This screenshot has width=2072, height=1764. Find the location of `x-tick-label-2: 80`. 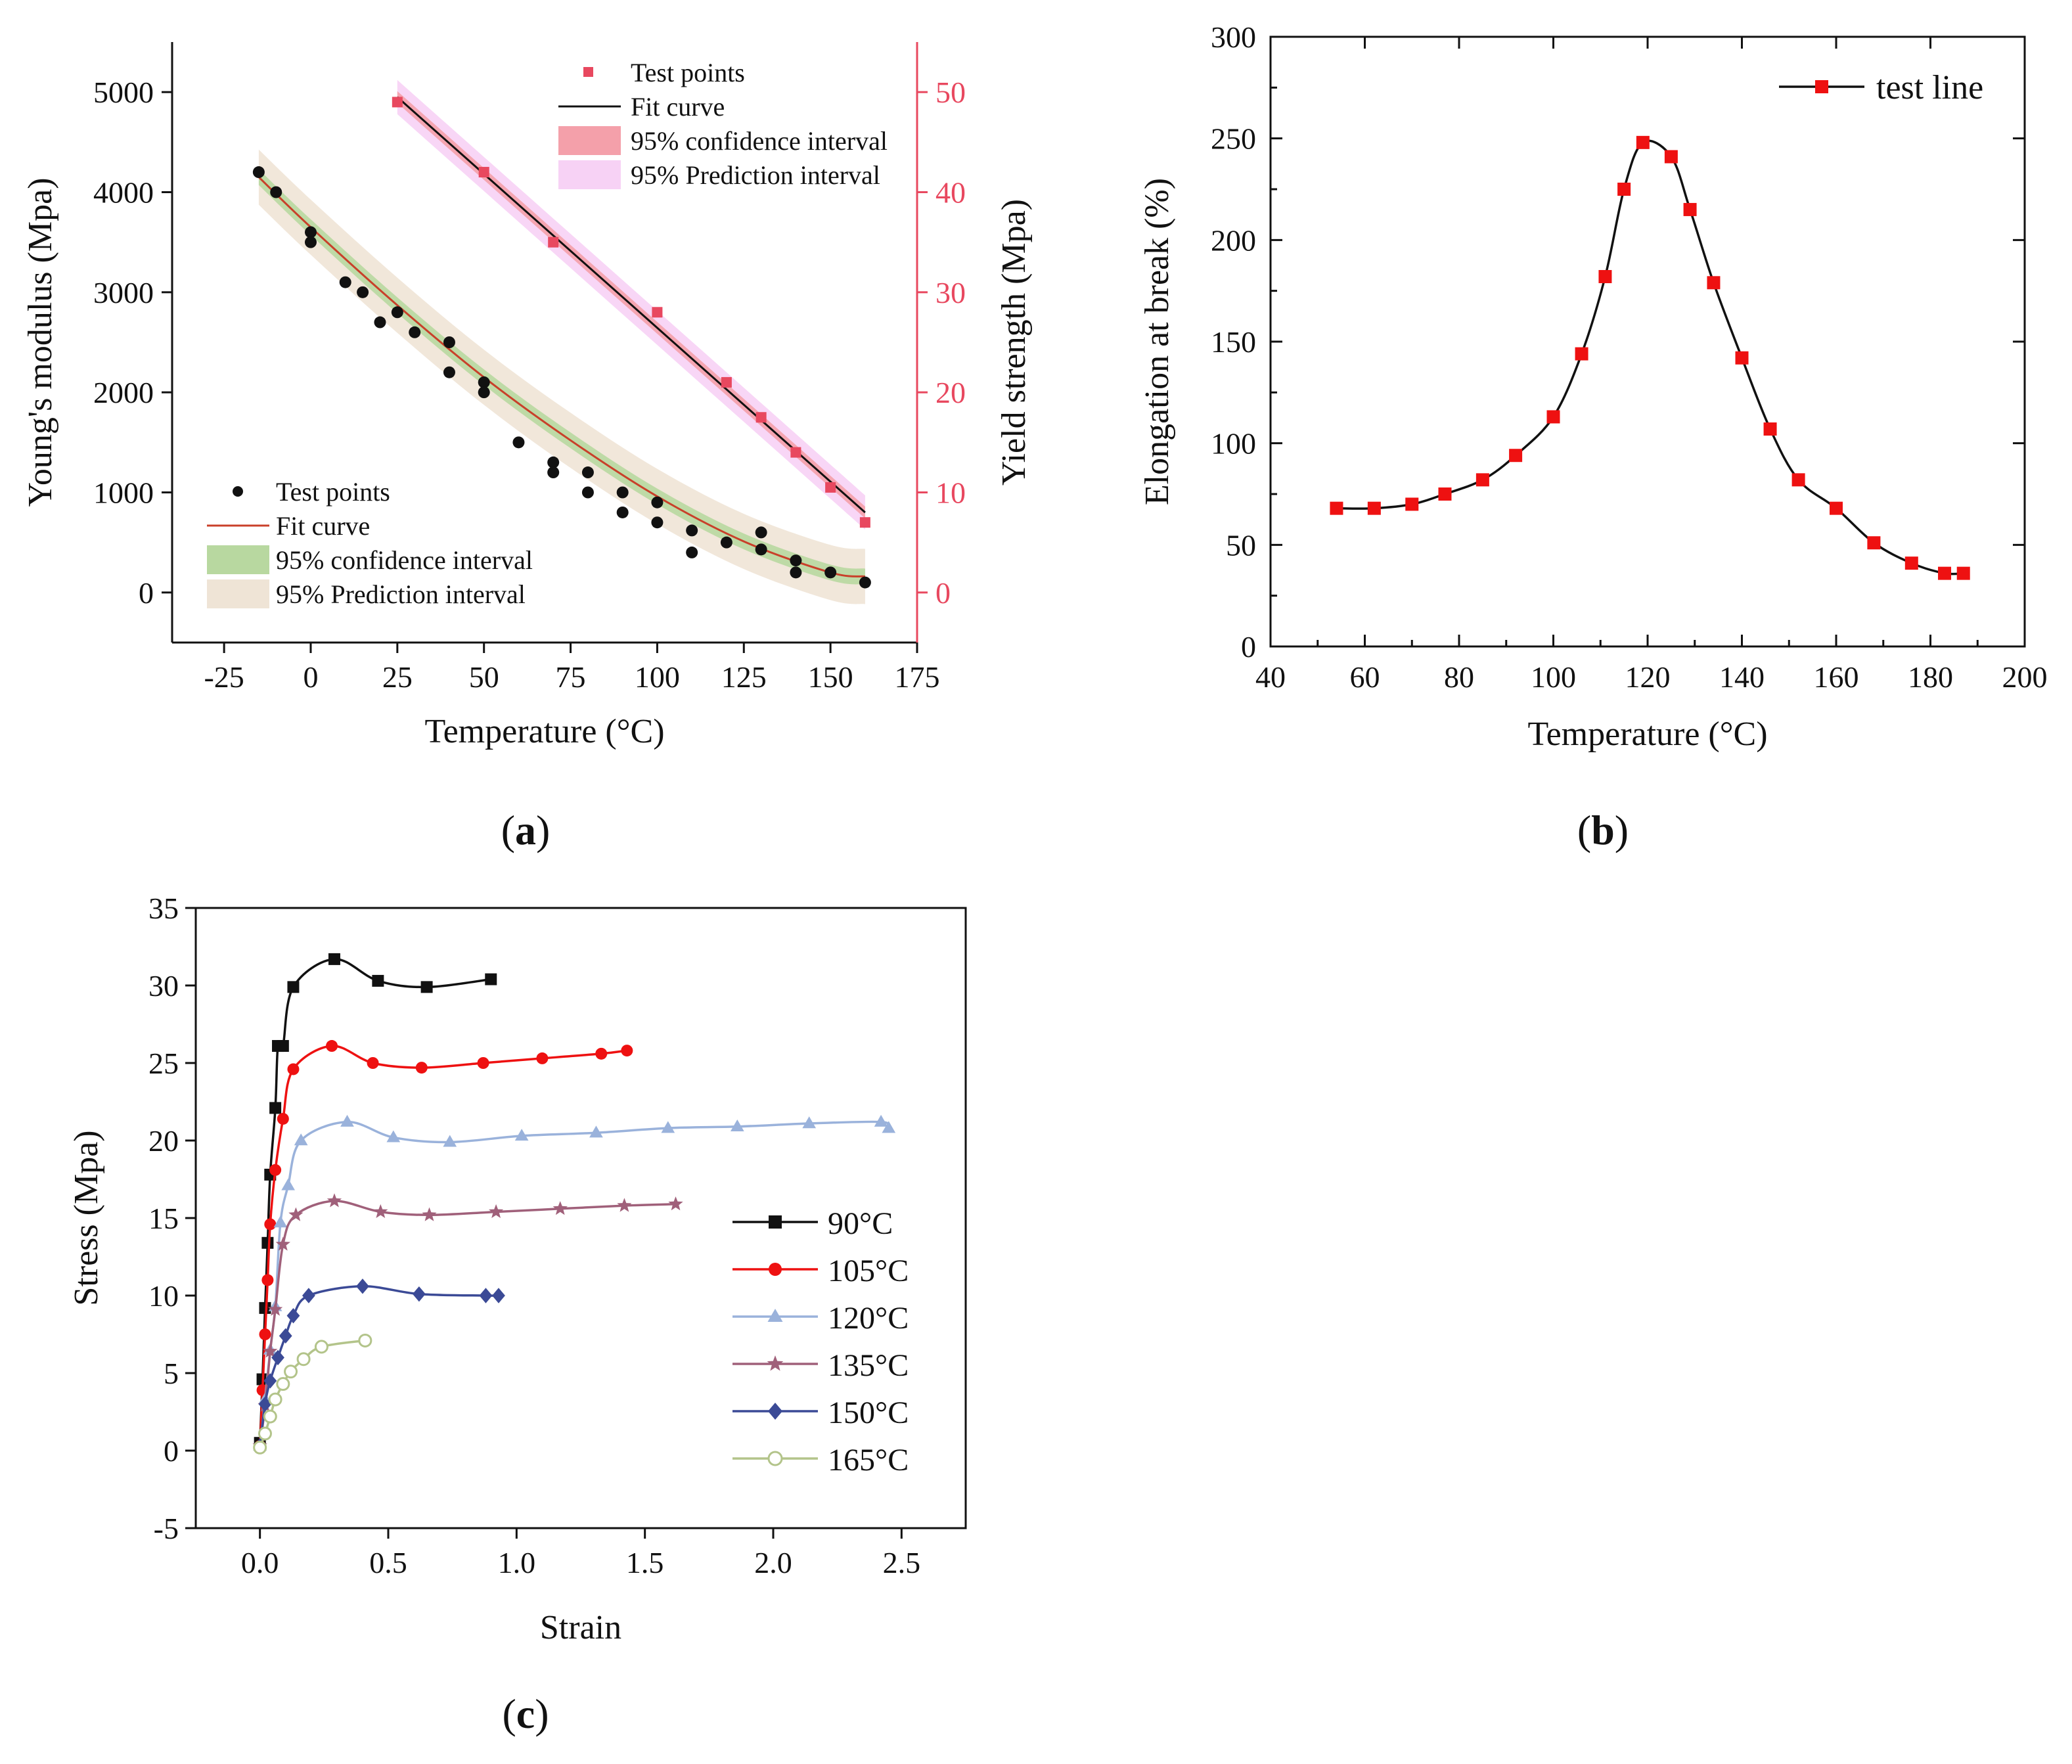

x-tick-label-2: 80 is located at coordinates (1459, 677).